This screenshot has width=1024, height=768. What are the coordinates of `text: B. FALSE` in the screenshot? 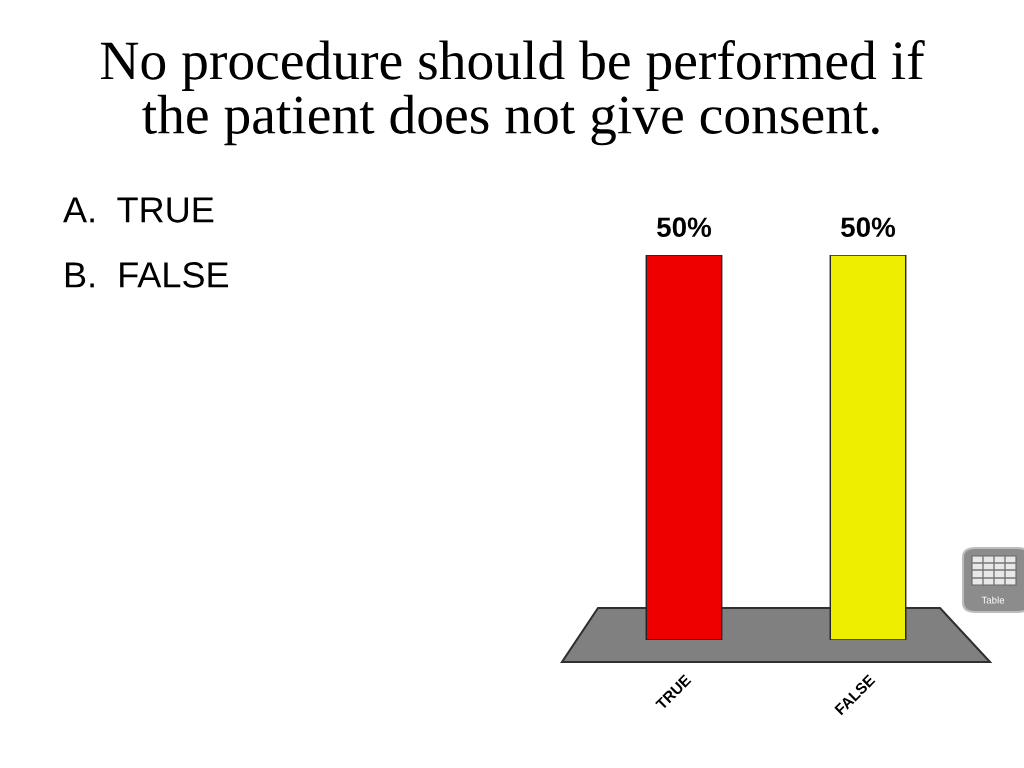 It's located at (147, 275).